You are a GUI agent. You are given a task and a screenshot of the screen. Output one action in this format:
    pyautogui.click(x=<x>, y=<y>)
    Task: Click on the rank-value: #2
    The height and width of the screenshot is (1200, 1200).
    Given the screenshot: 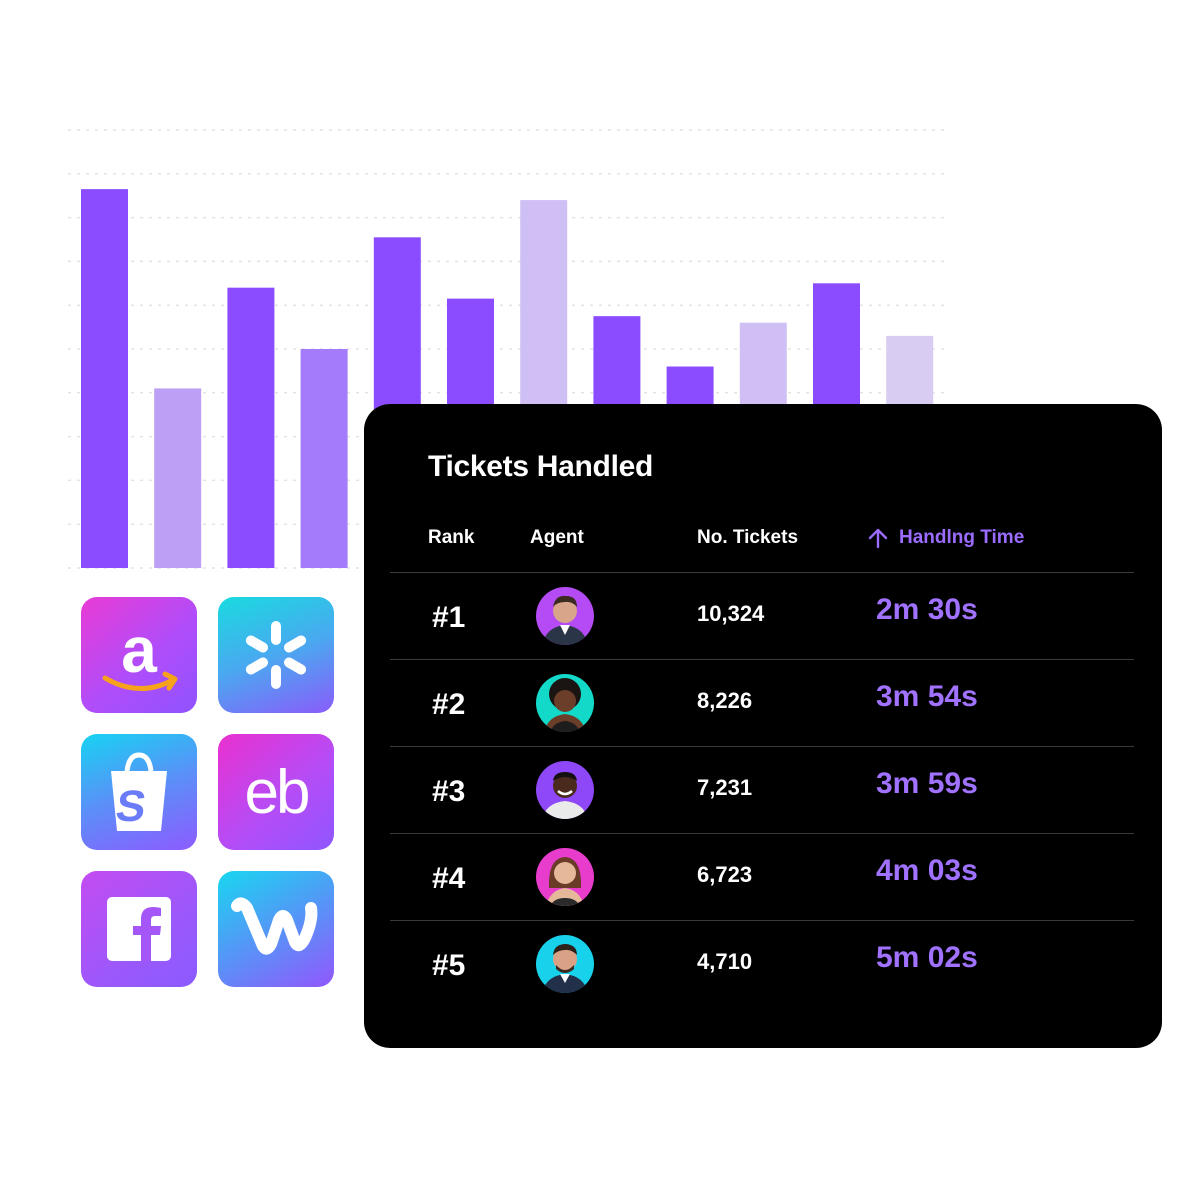 What is the action you would take?
    pyautogui.click(x=449, y=704)
    